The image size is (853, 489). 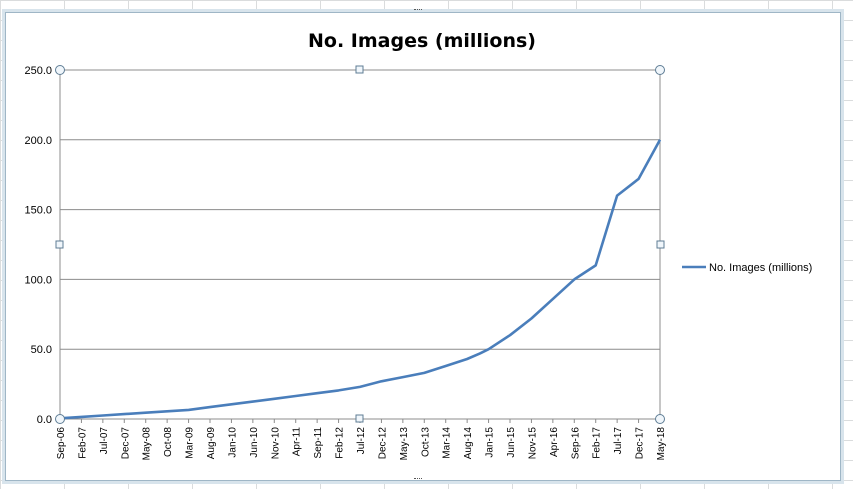 What do you see at coordinates (575, 443) in the screenshot?
I see `x-tick-label: Sep-16` at bounding box center [575, 443].